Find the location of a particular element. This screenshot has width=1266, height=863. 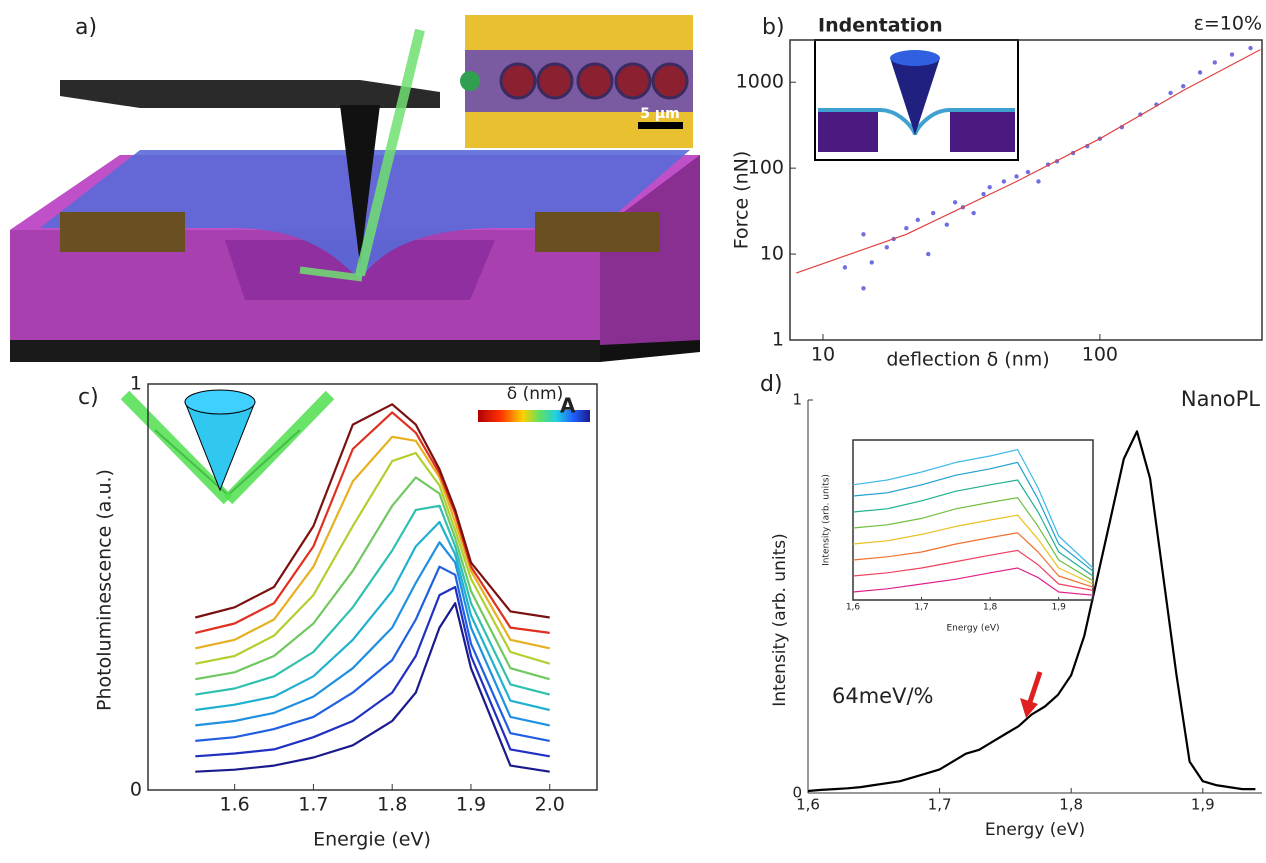

y-tick-label: 10 is located at coordinates (772, 254).